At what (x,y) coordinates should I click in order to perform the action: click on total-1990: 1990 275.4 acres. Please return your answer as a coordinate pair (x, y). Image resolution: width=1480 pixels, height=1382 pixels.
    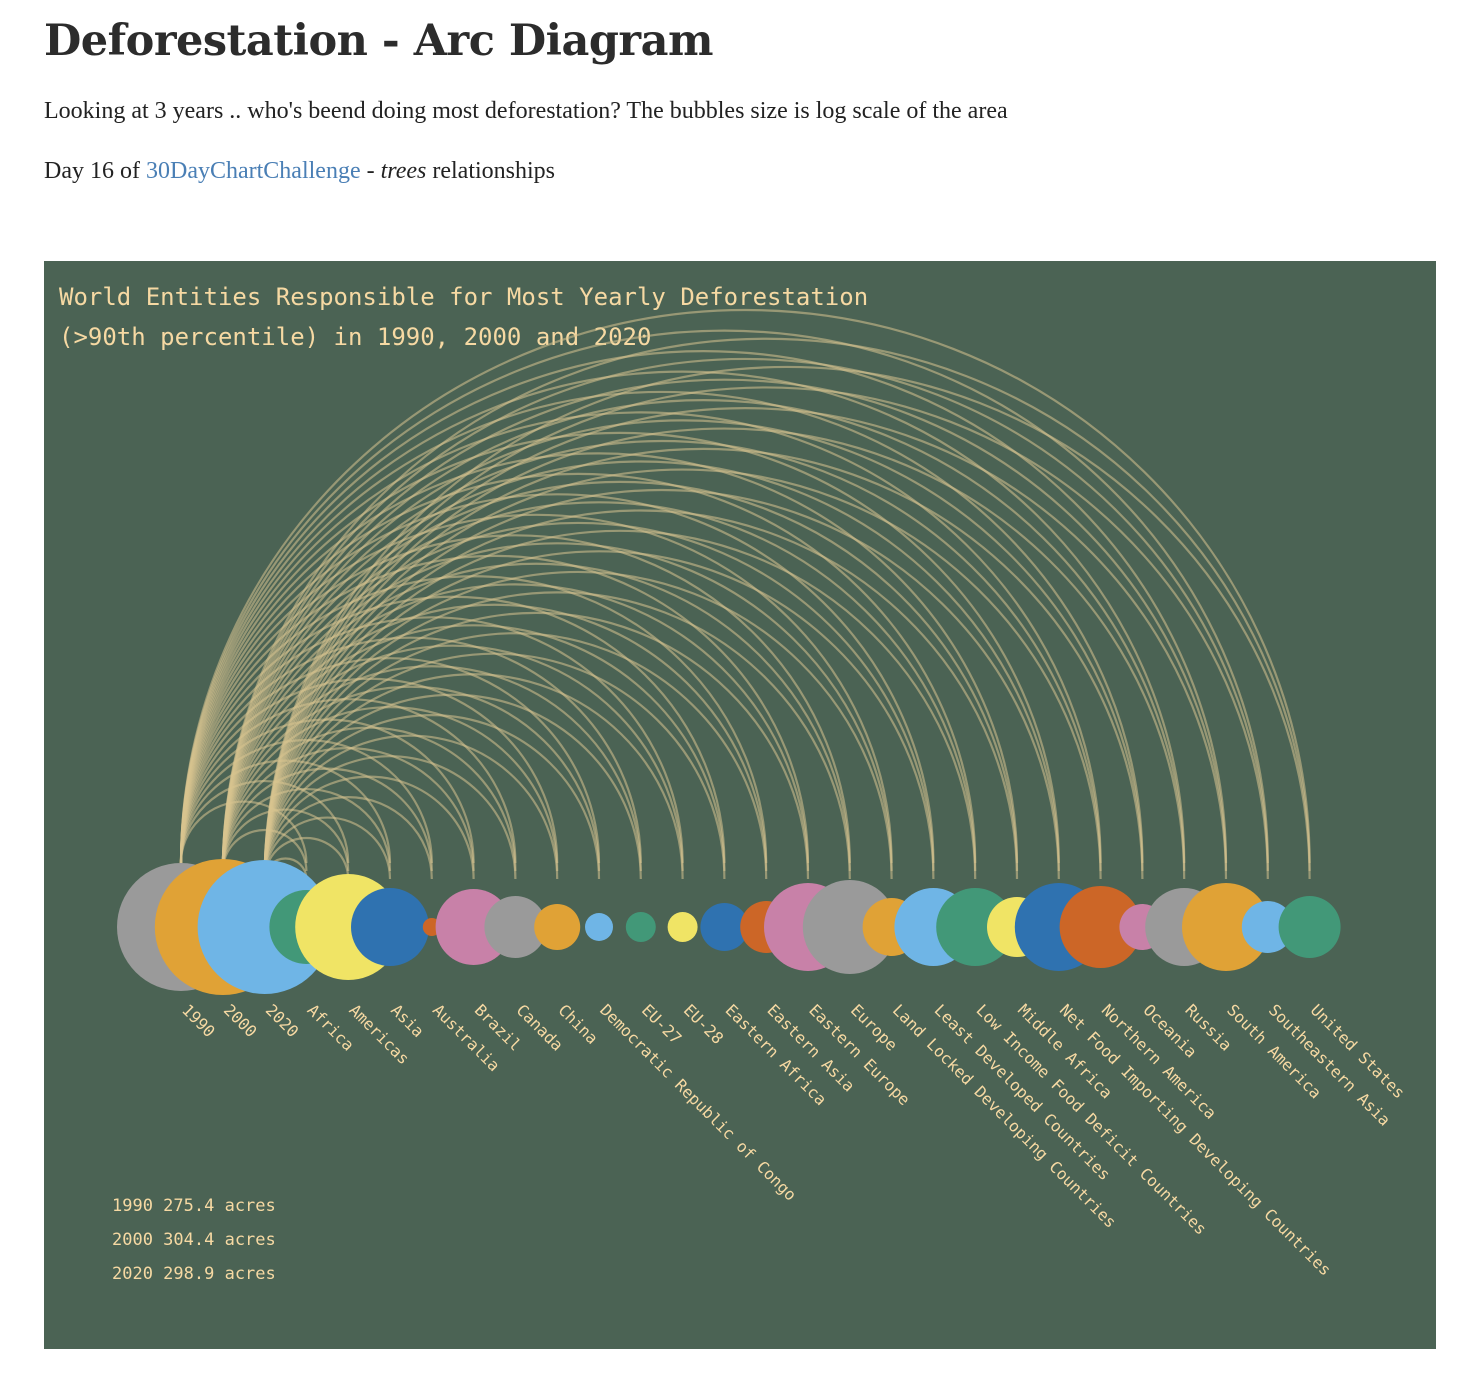
    Looking at the image, I should click on (194, 1206).